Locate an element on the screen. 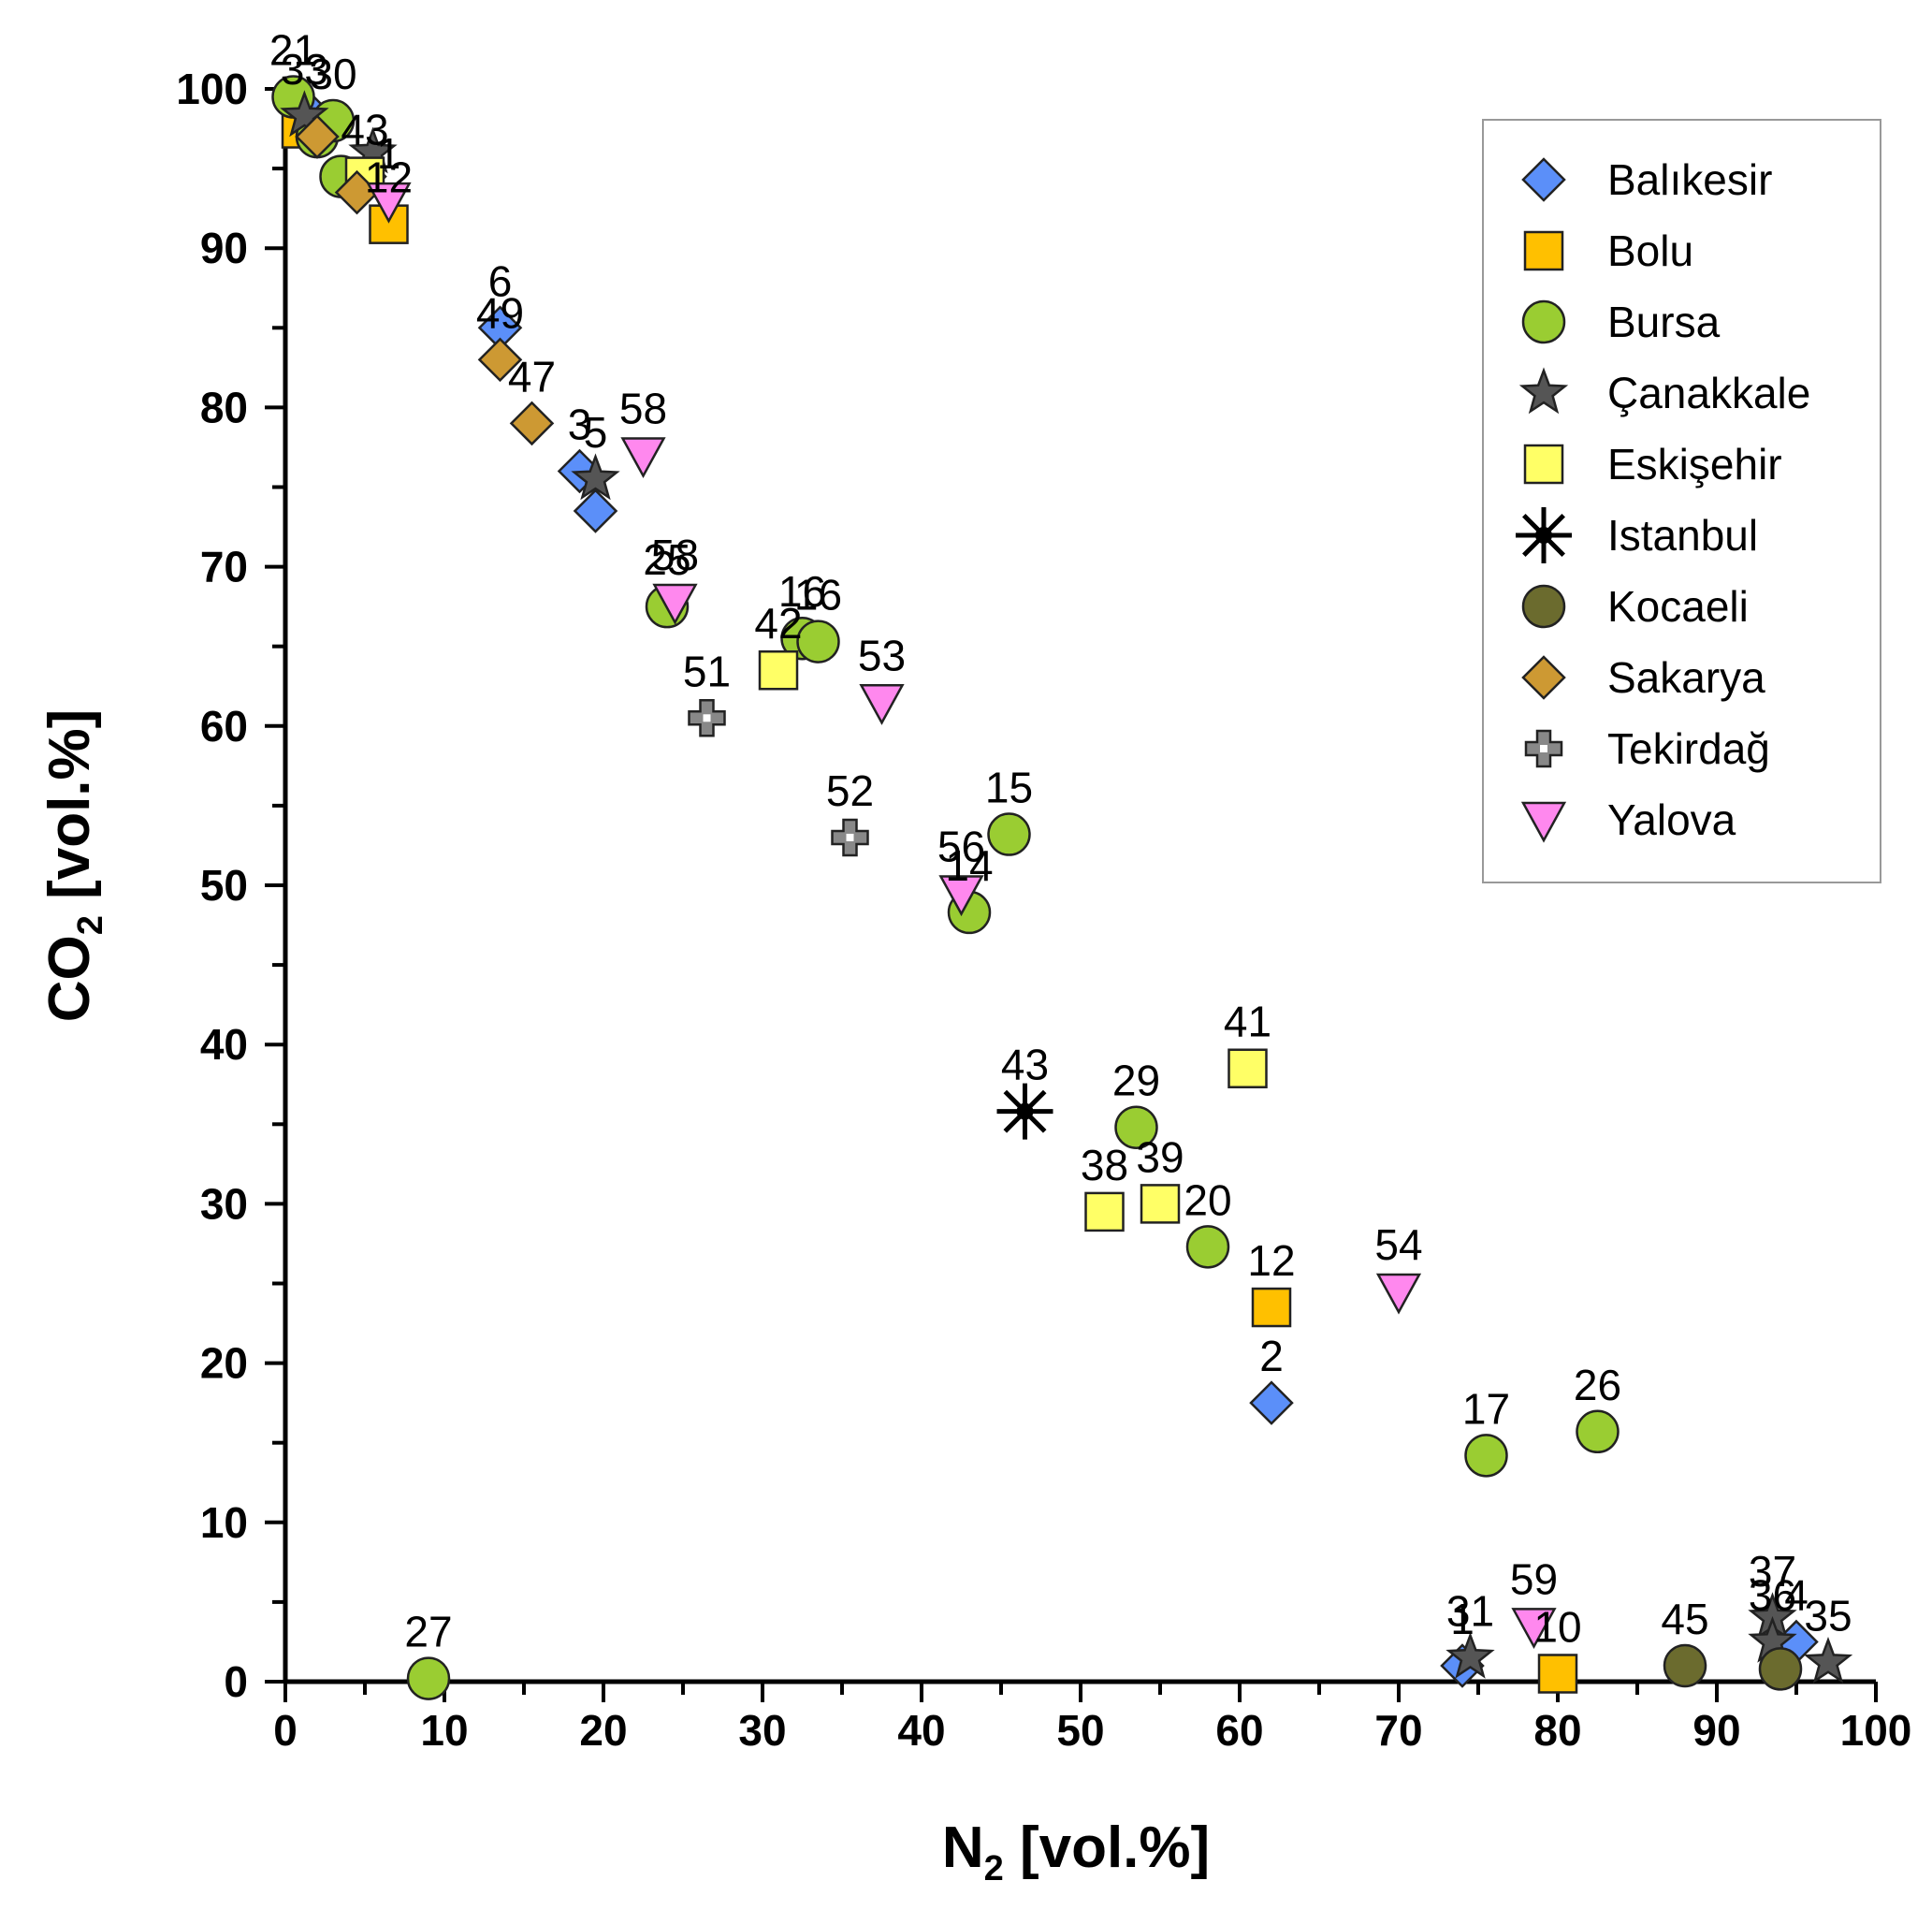 This screenshot has width=1932, height=1910. legend-label-eski-ehir: Eskişehir is located at coordinates (1695, 464).